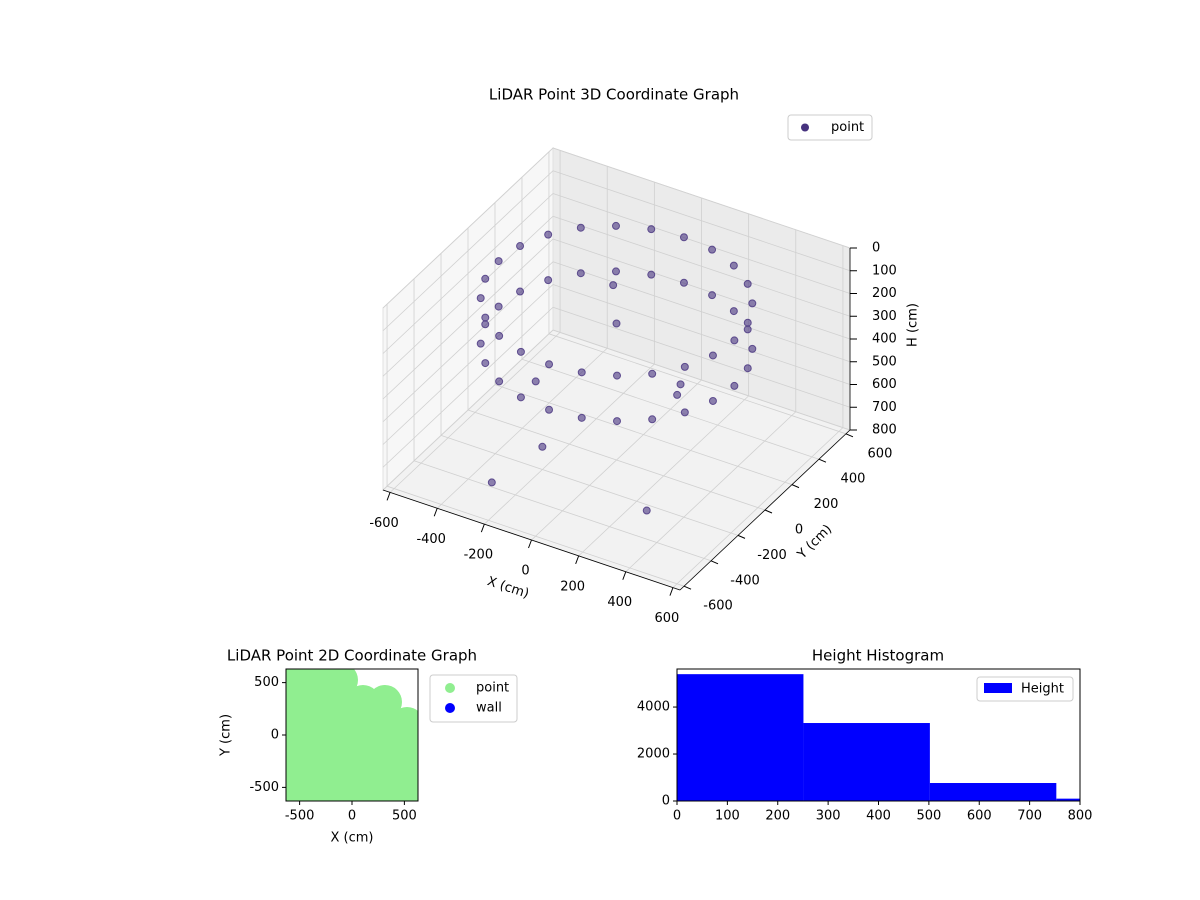 The image size is (1200, 900). What do you see at coordinates (718, 606) in the screenshot?
I see `y-tick-label: -600` at bounding box center [718, 606].